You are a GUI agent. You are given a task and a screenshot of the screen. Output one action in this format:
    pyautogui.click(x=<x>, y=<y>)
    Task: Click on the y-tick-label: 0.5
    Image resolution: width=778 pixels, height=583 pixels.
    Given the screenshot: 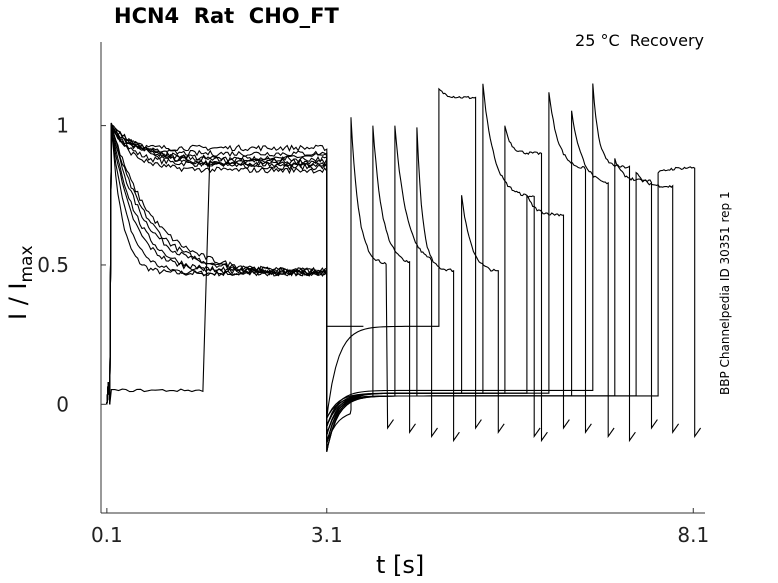 What is the action you would take?
    pyautogui.click(x=53, y=265)
    